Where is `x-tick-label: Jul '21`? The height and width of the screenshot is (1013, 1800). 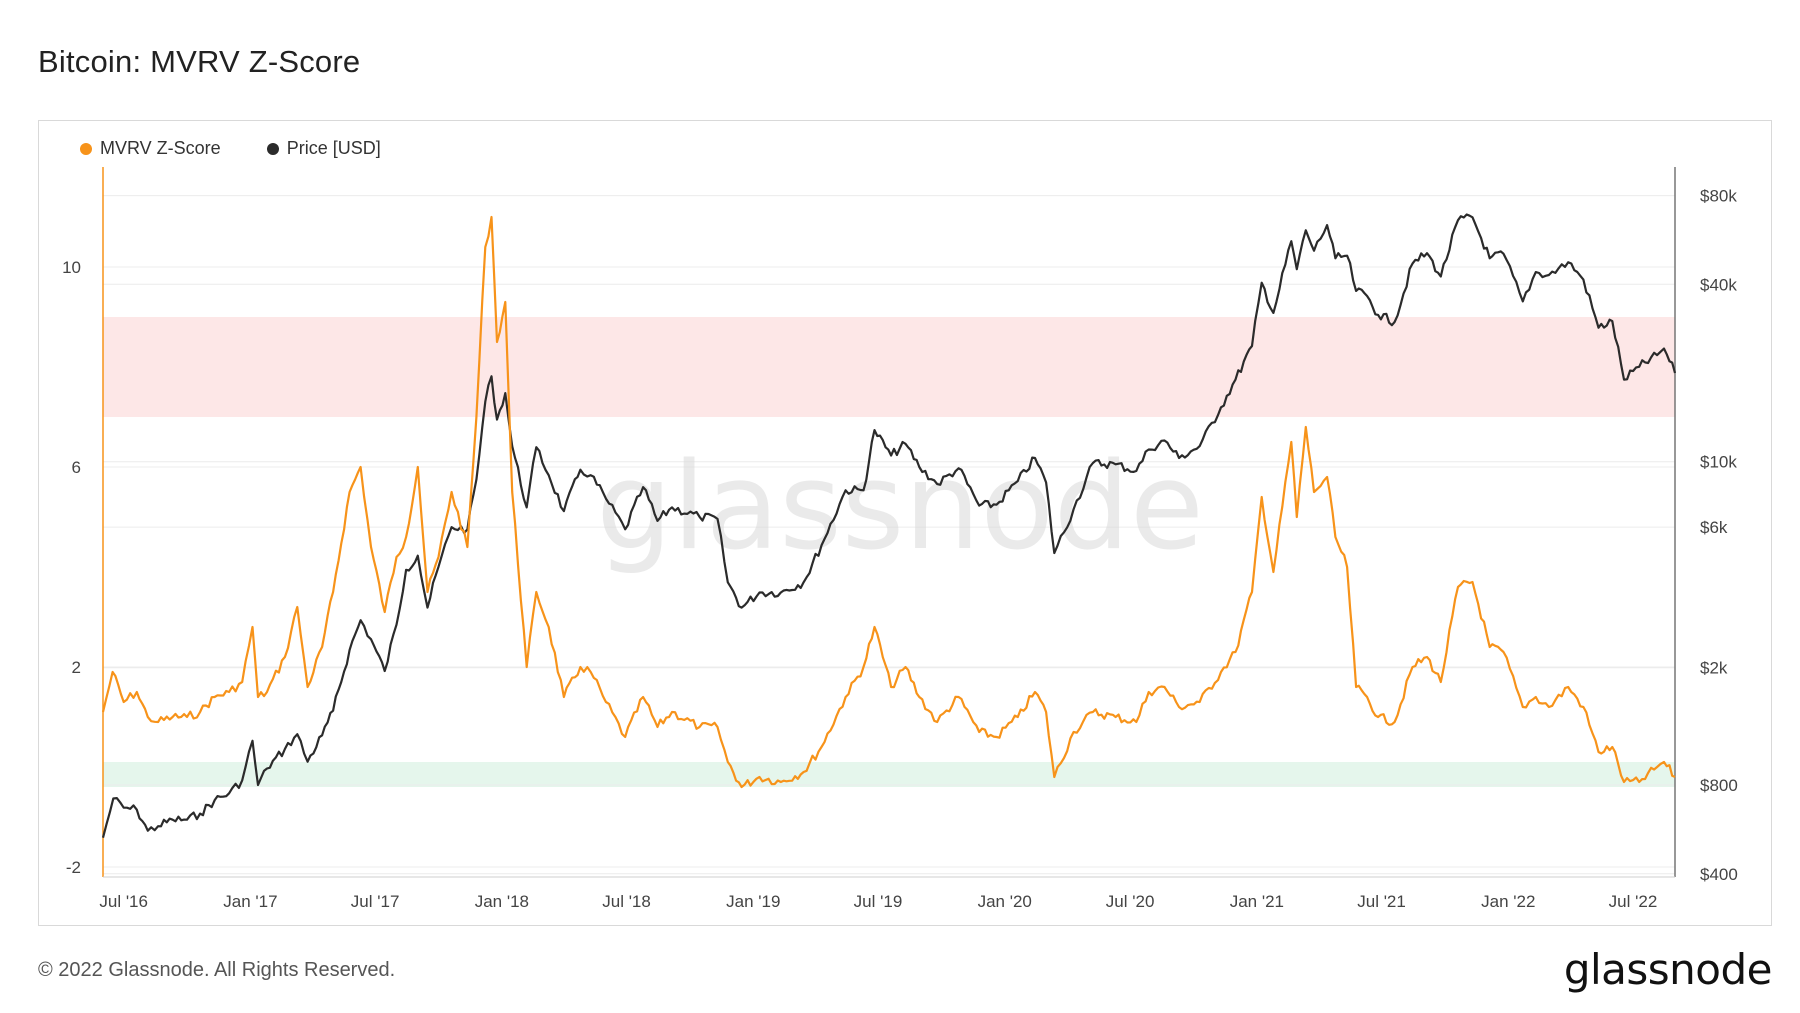 x-tick-label: Jul '21 is located at coordinates (1381, 901).